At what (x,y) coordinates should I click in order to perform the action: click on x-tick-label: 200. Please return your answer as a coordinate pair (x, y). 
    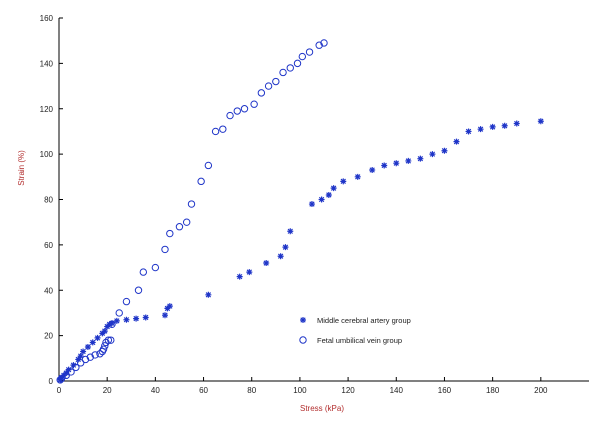
    Looking at the image, I should click on (541, 390).